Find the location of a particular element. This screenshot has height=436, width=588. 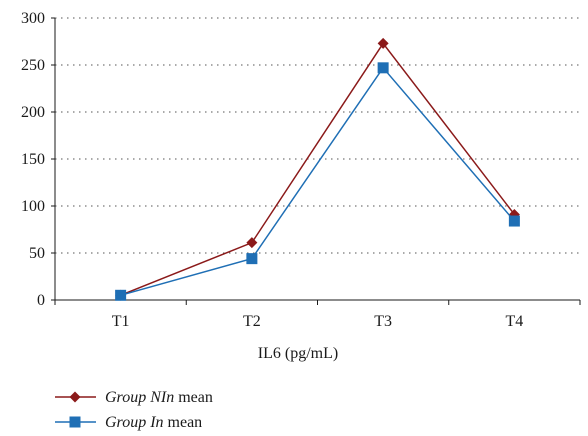

legend: Group NIn mean Group In mean is located at coordinates (134, 410).